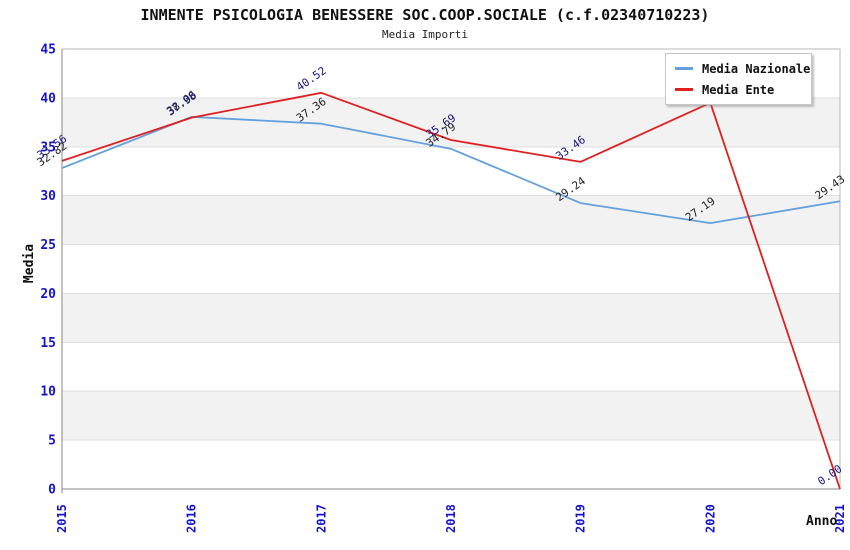 This screenshot has width=850, height=550. What do you see at coordinates (581, 518) in the screenshot?
I see `x-tick-label: 2019` at bounding box center [581, 518].